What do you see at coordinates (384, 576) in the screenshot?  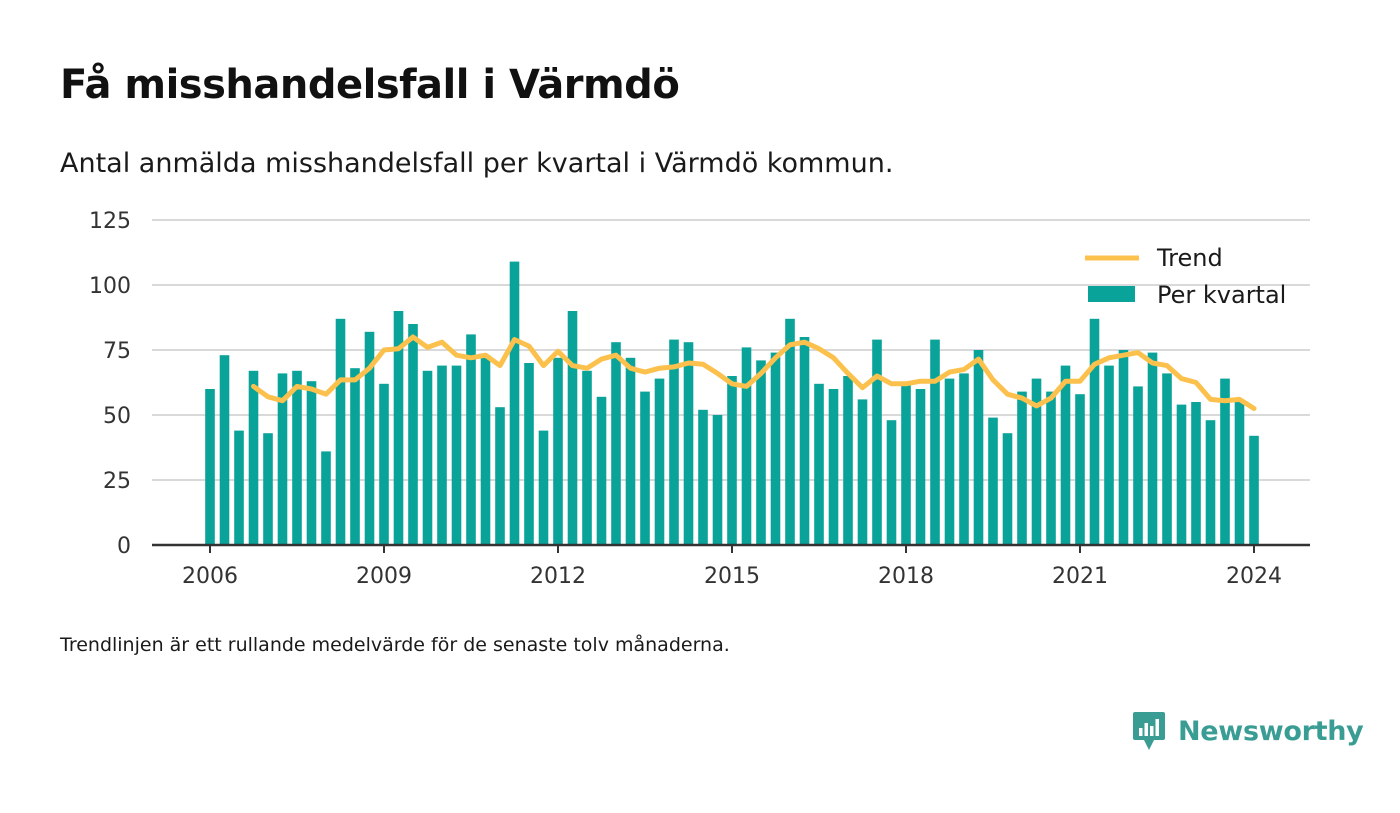 I see `x-tick-label: 2009` at bounding box center [384, 576].